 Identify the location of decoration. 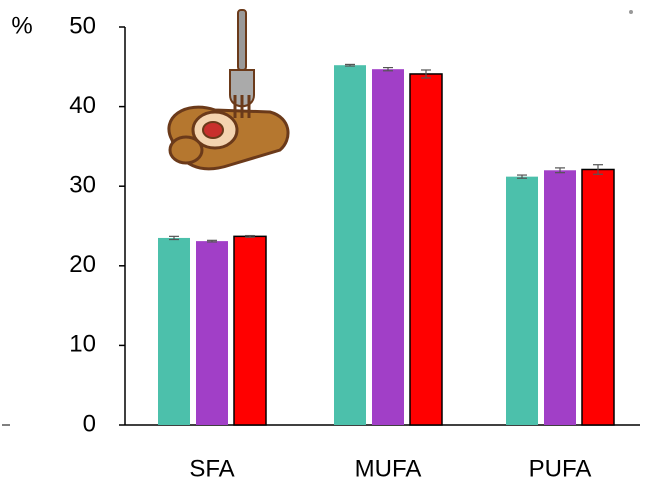
(631, 12).